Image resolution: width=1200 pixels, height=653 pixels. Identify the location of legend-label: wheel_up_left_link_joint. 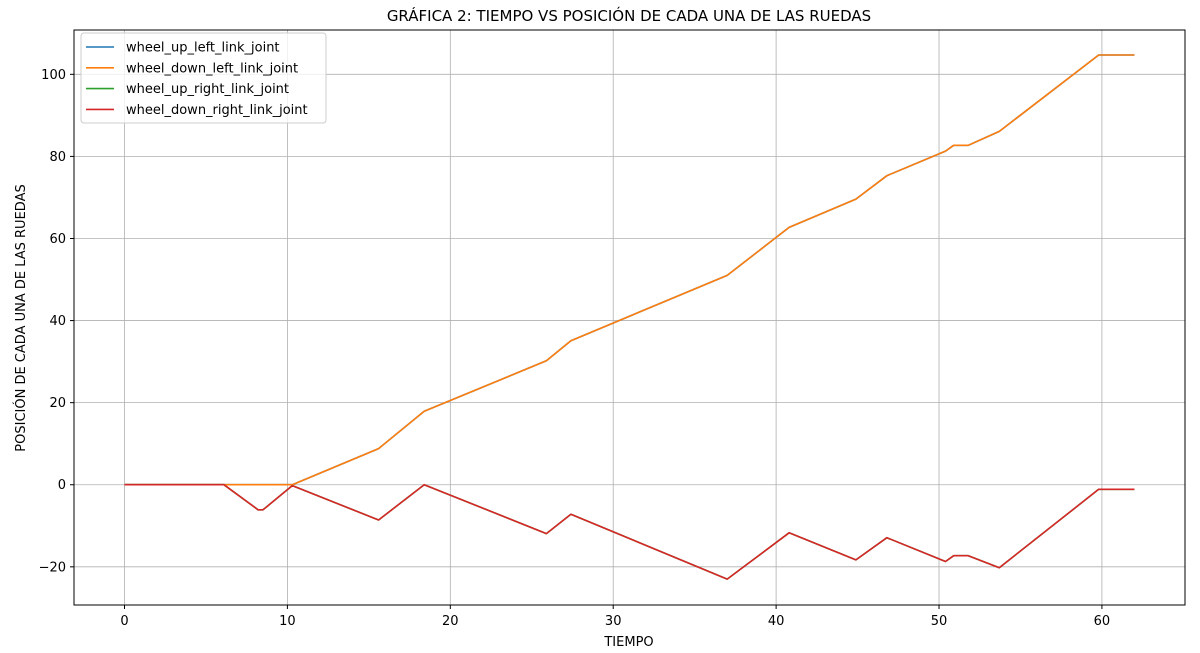
(203, 48).